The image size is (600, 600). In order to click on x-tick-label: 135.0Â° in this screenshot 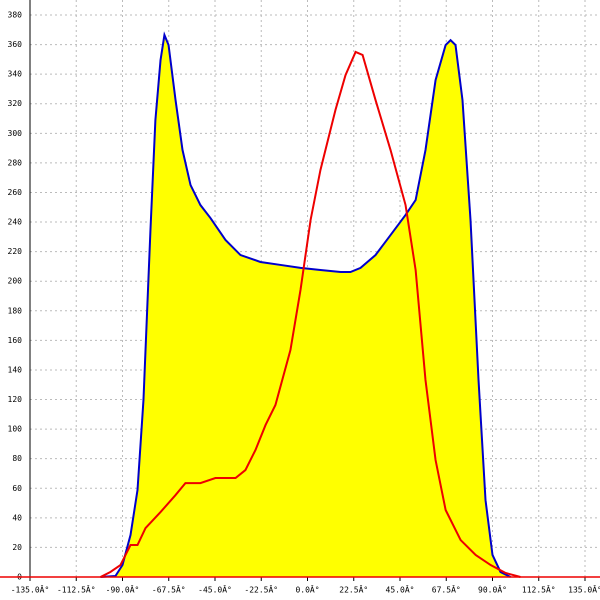, I will do `click(584, 589)`.